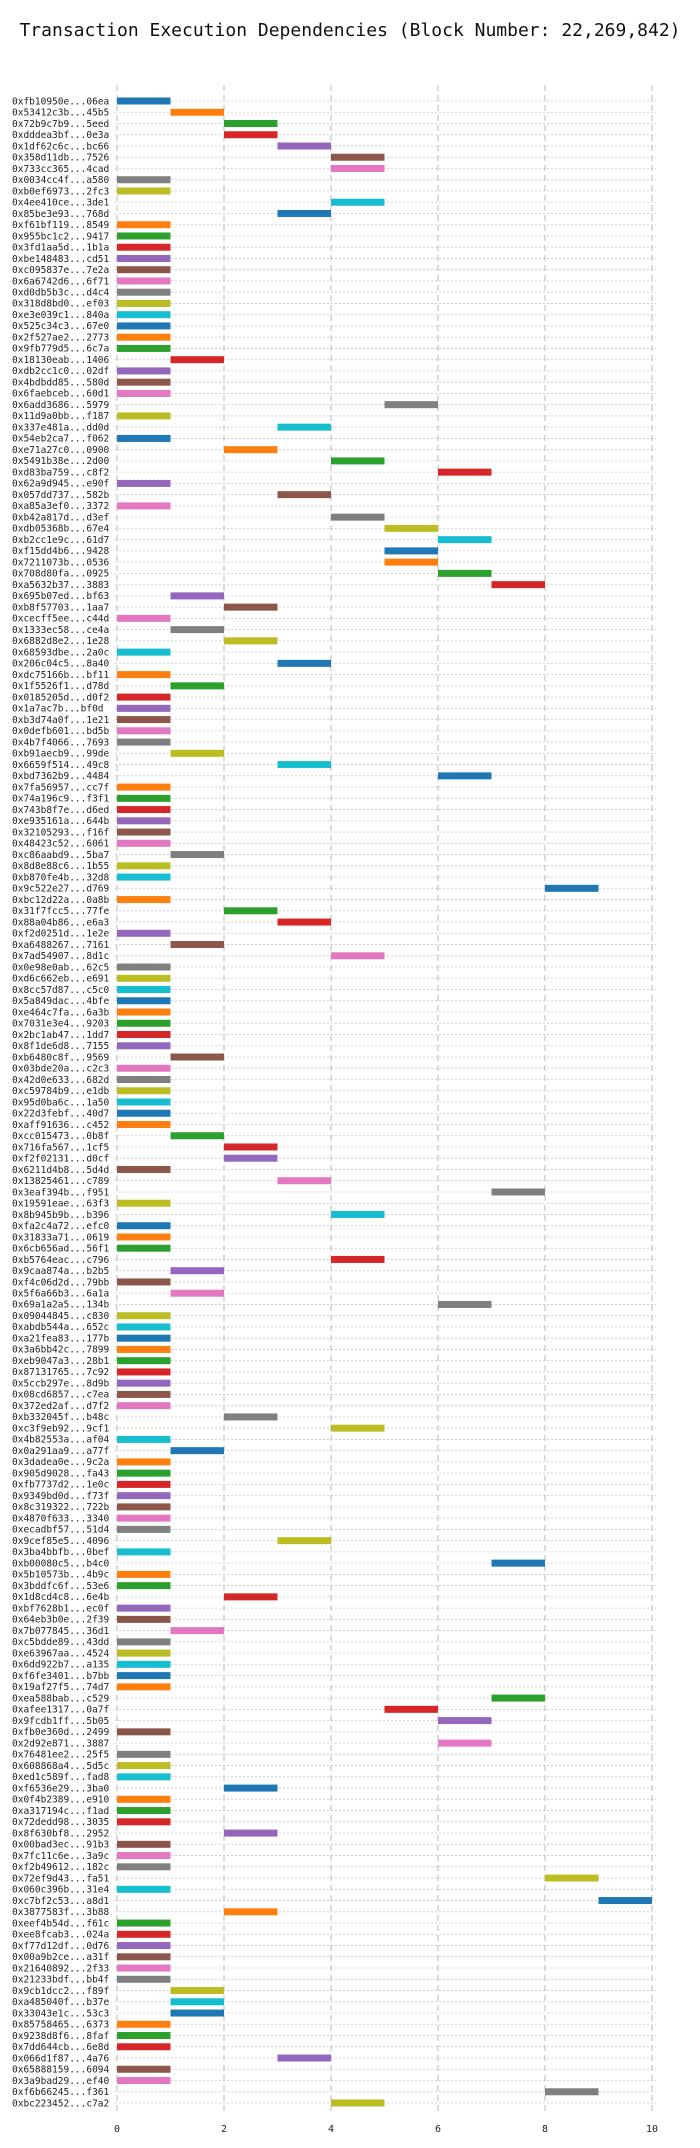 This screenshot has width=700, height=2148. I want to click on y-tick-label: 0x0defb601...bd5b, so click(61, 731).